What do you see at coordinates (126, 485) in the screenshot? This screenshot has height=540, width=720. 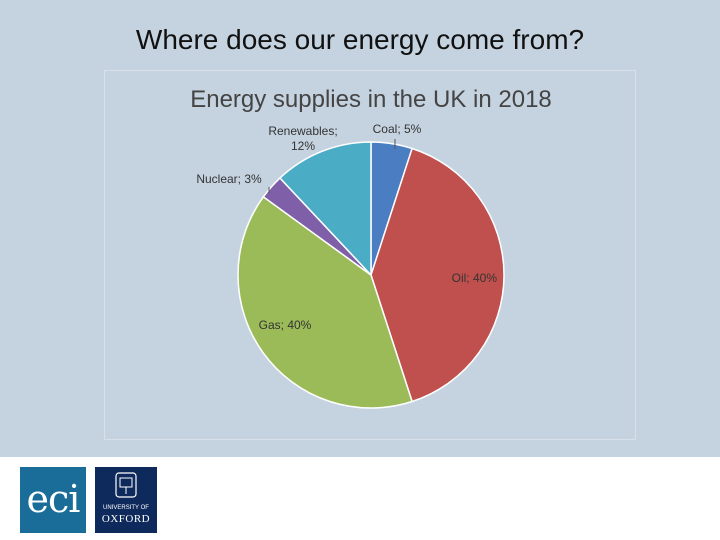 I see `oxford-crest-icon` at bounding box center [126, 485].